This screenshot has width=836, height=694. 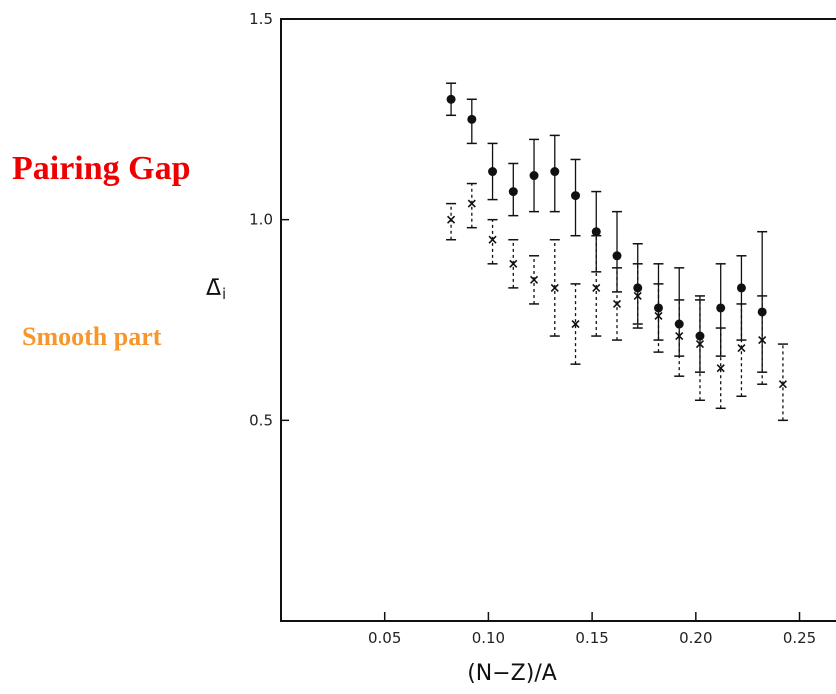 What do you see at coordinates (488, 638) in the screenshot?
I see `x-tick-label: 0.10` at bounding box center [488, 638].